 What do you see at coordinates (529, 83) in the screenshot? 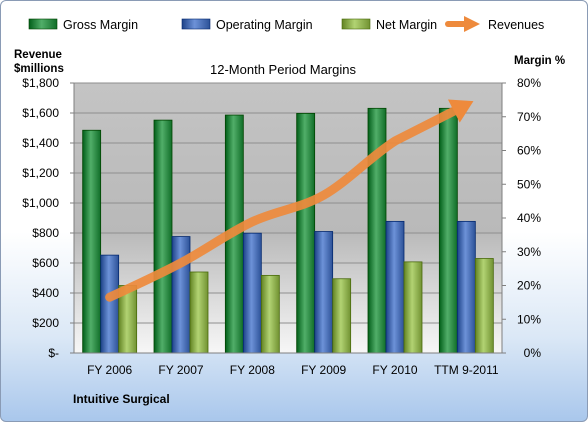
I see `right-tick-label: 80%` at bounding box center [529, 83].